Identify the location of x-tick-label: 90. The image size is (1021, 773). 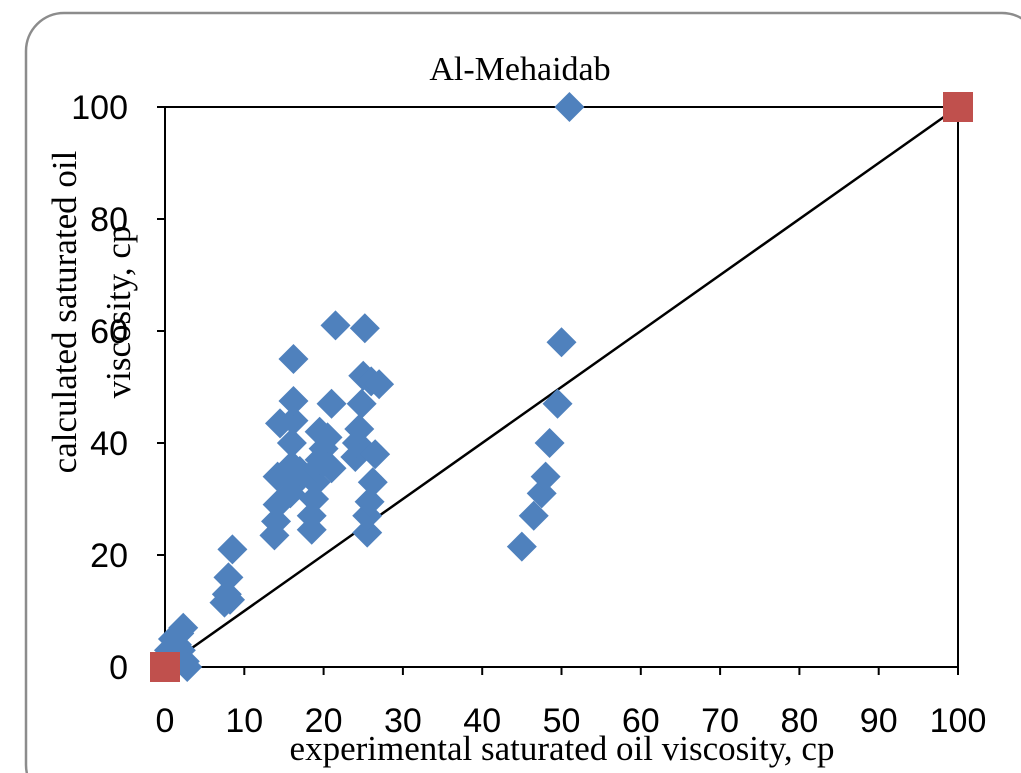
(879, 721).